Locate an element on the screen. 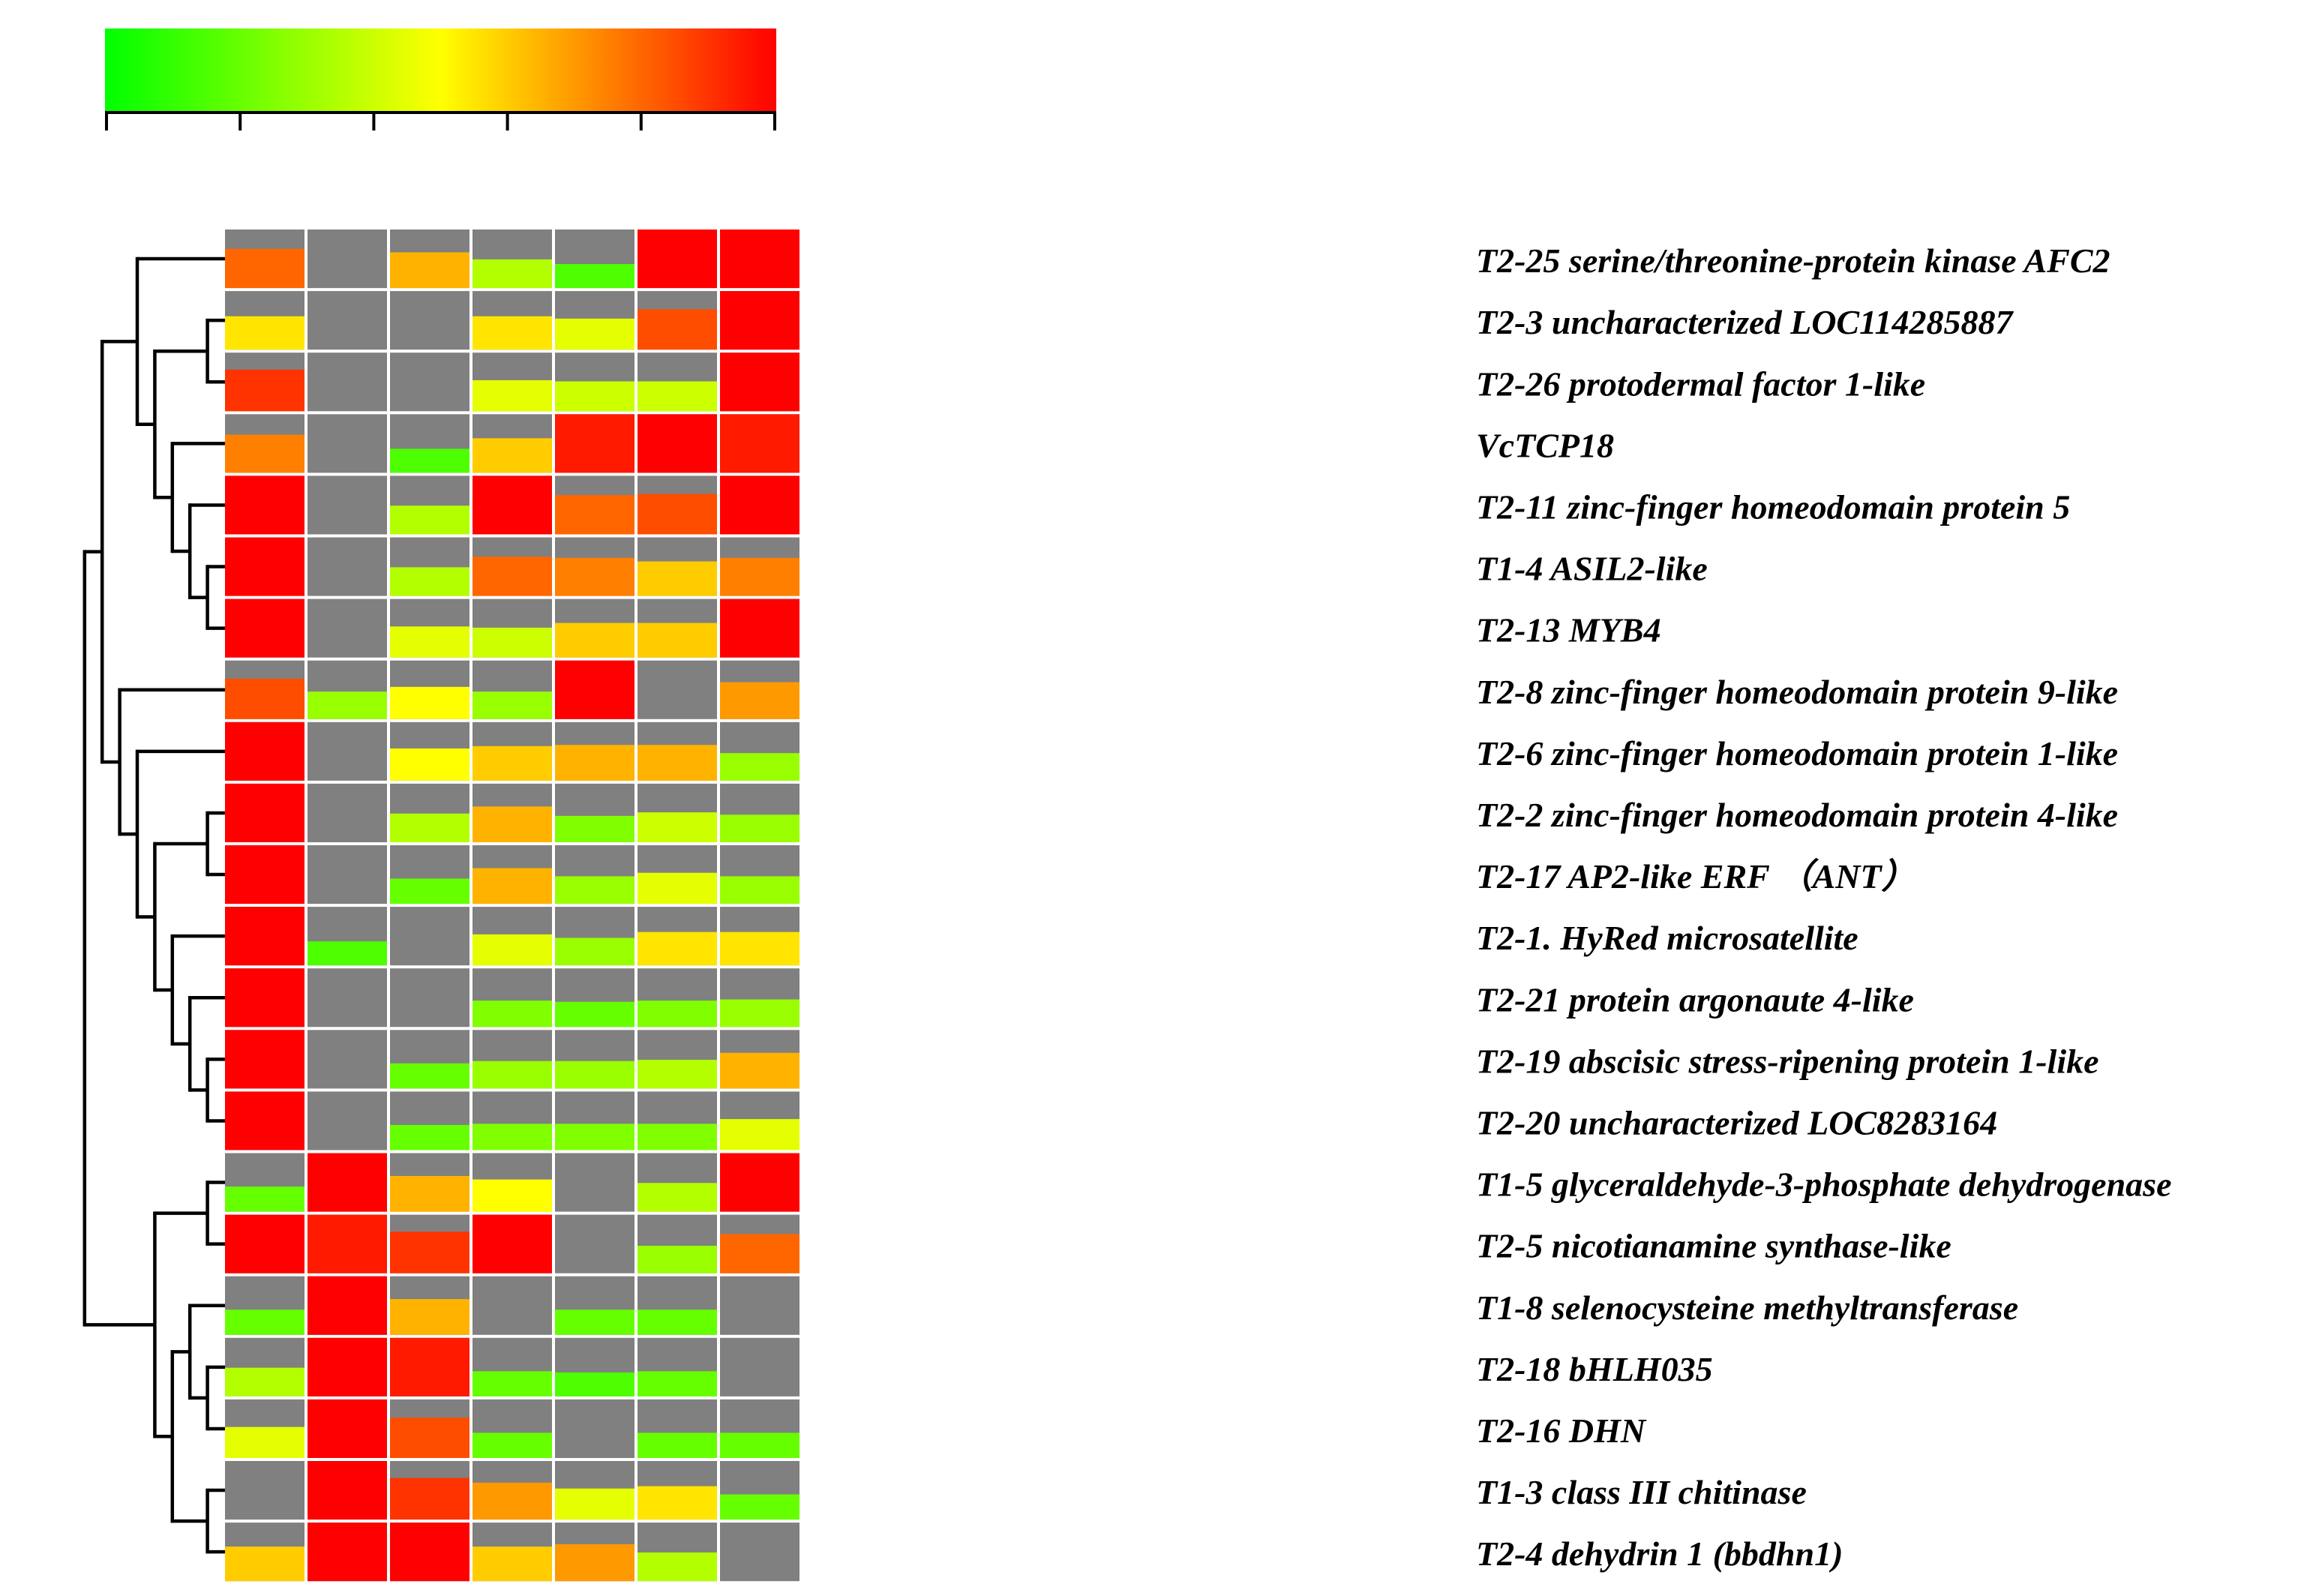  color-scale-ticks is located at coordinates (440, 121).